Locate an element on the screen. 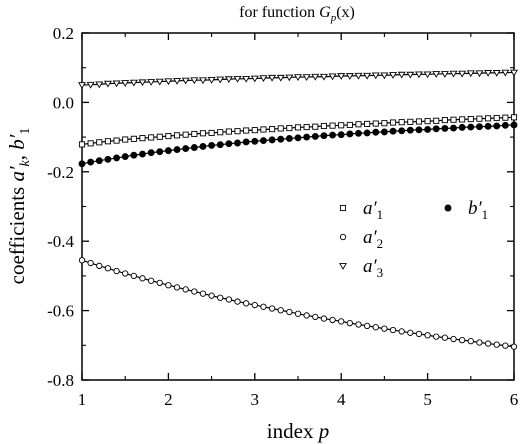 The width and height of the screenshot is (520, 444). y-axis-label-a: a′ is located at coordinates (17, 174).